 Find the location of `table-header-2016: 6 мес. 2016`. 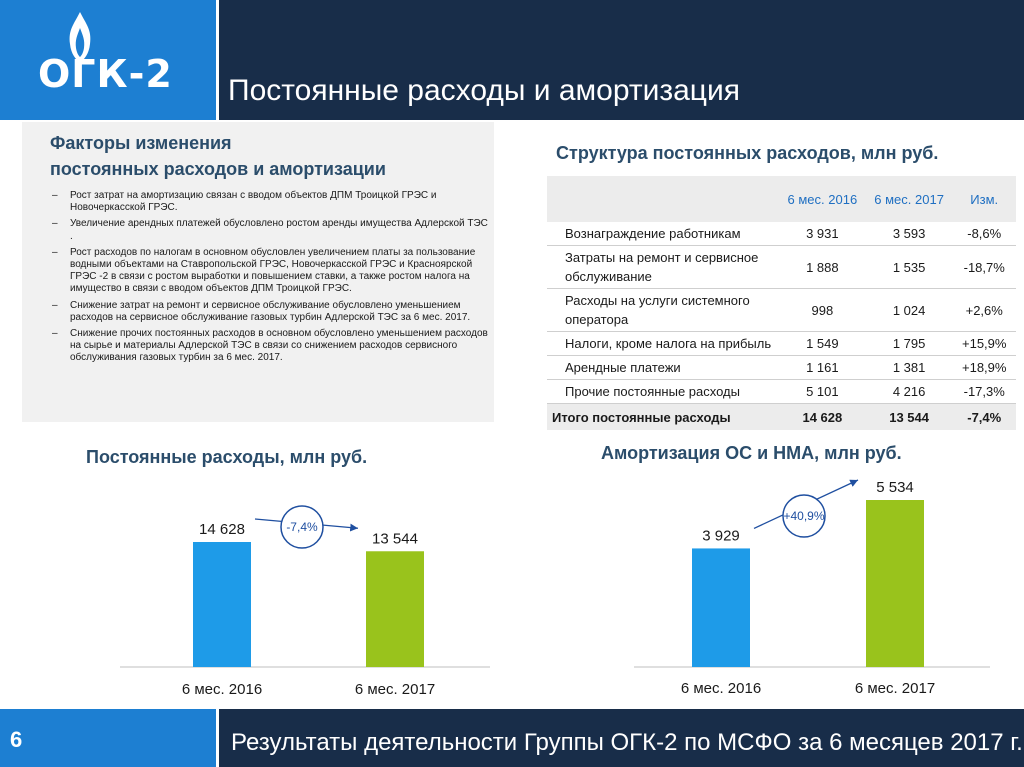

table-header-2016: 6 мес. 2016 is located at coordinates (822, 199).